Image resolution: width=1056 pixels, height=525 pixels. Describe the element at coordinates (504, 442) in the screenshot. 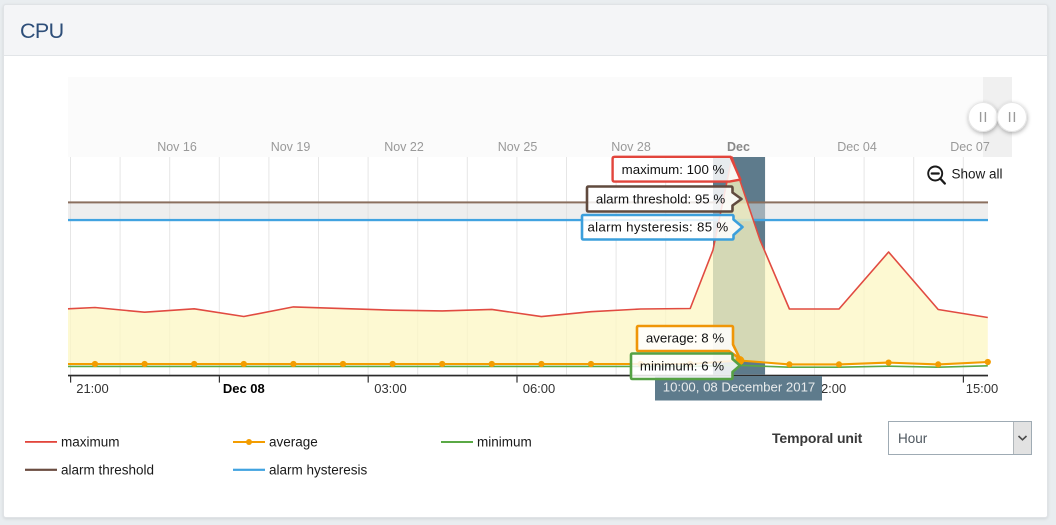

I see `svg-text: minimum` at that location.